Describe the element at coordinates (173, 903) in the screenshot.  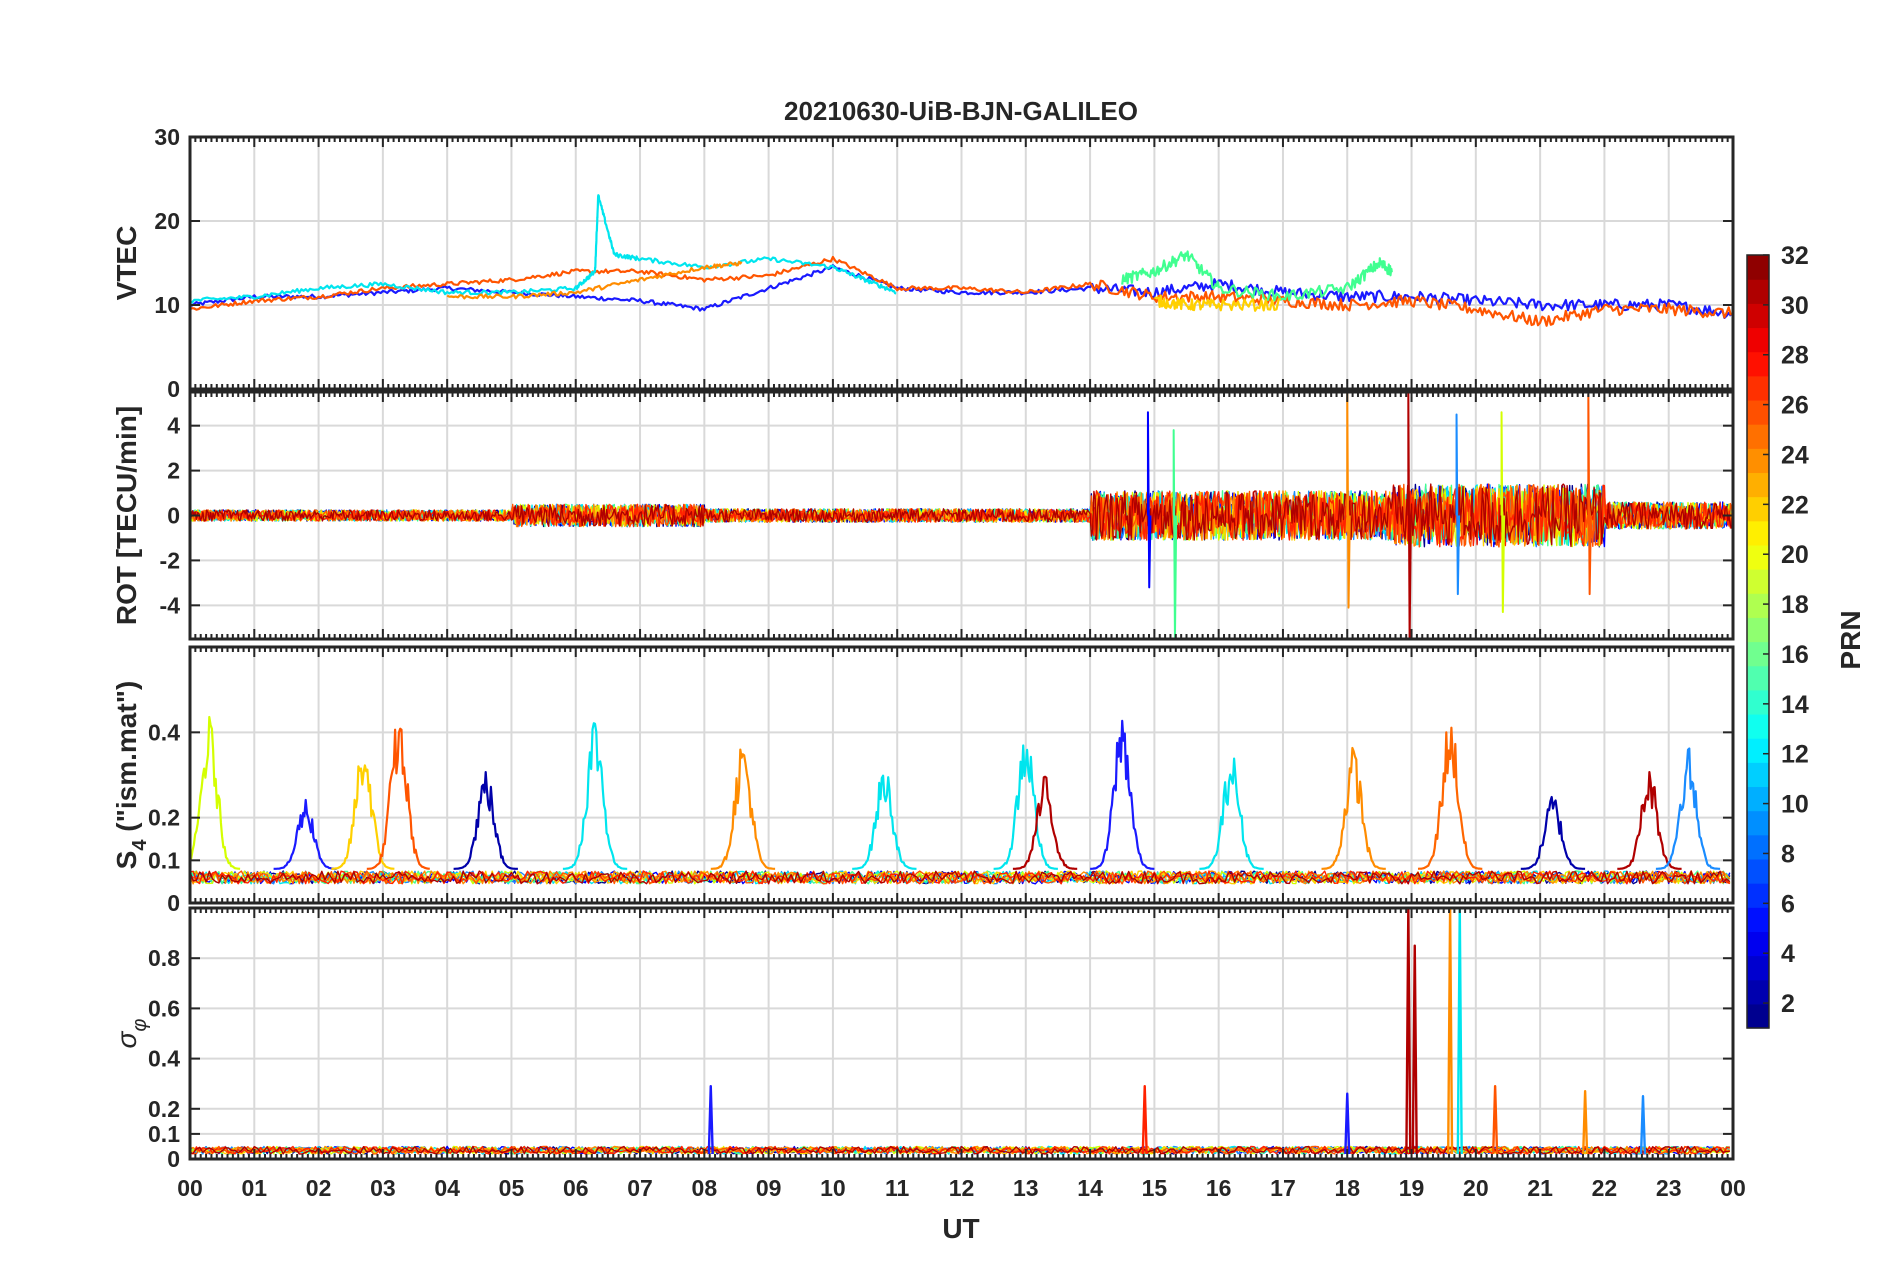
I see `y-tick-label: 0` at that location.